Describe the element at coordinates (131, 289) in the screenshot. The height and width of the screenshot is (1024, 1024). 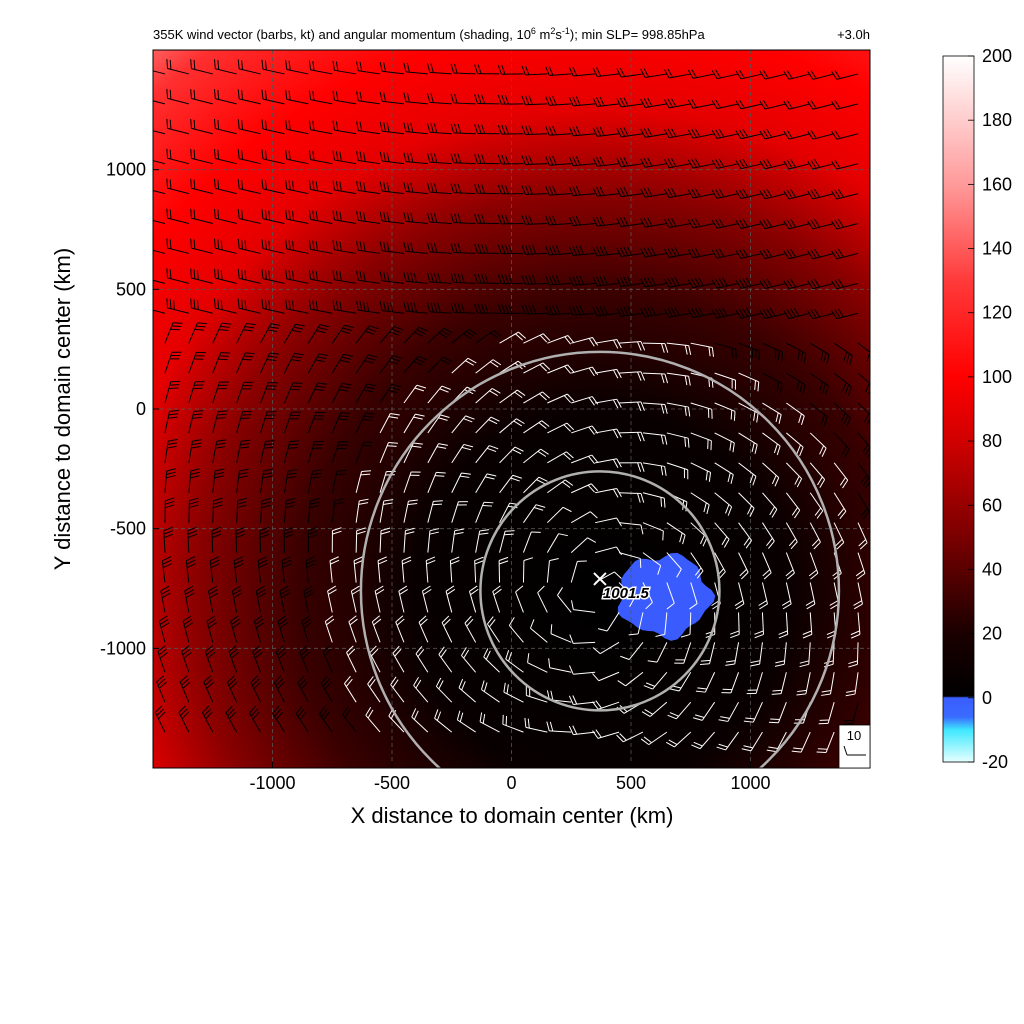
I see `y-tick-label: 500` at that location.